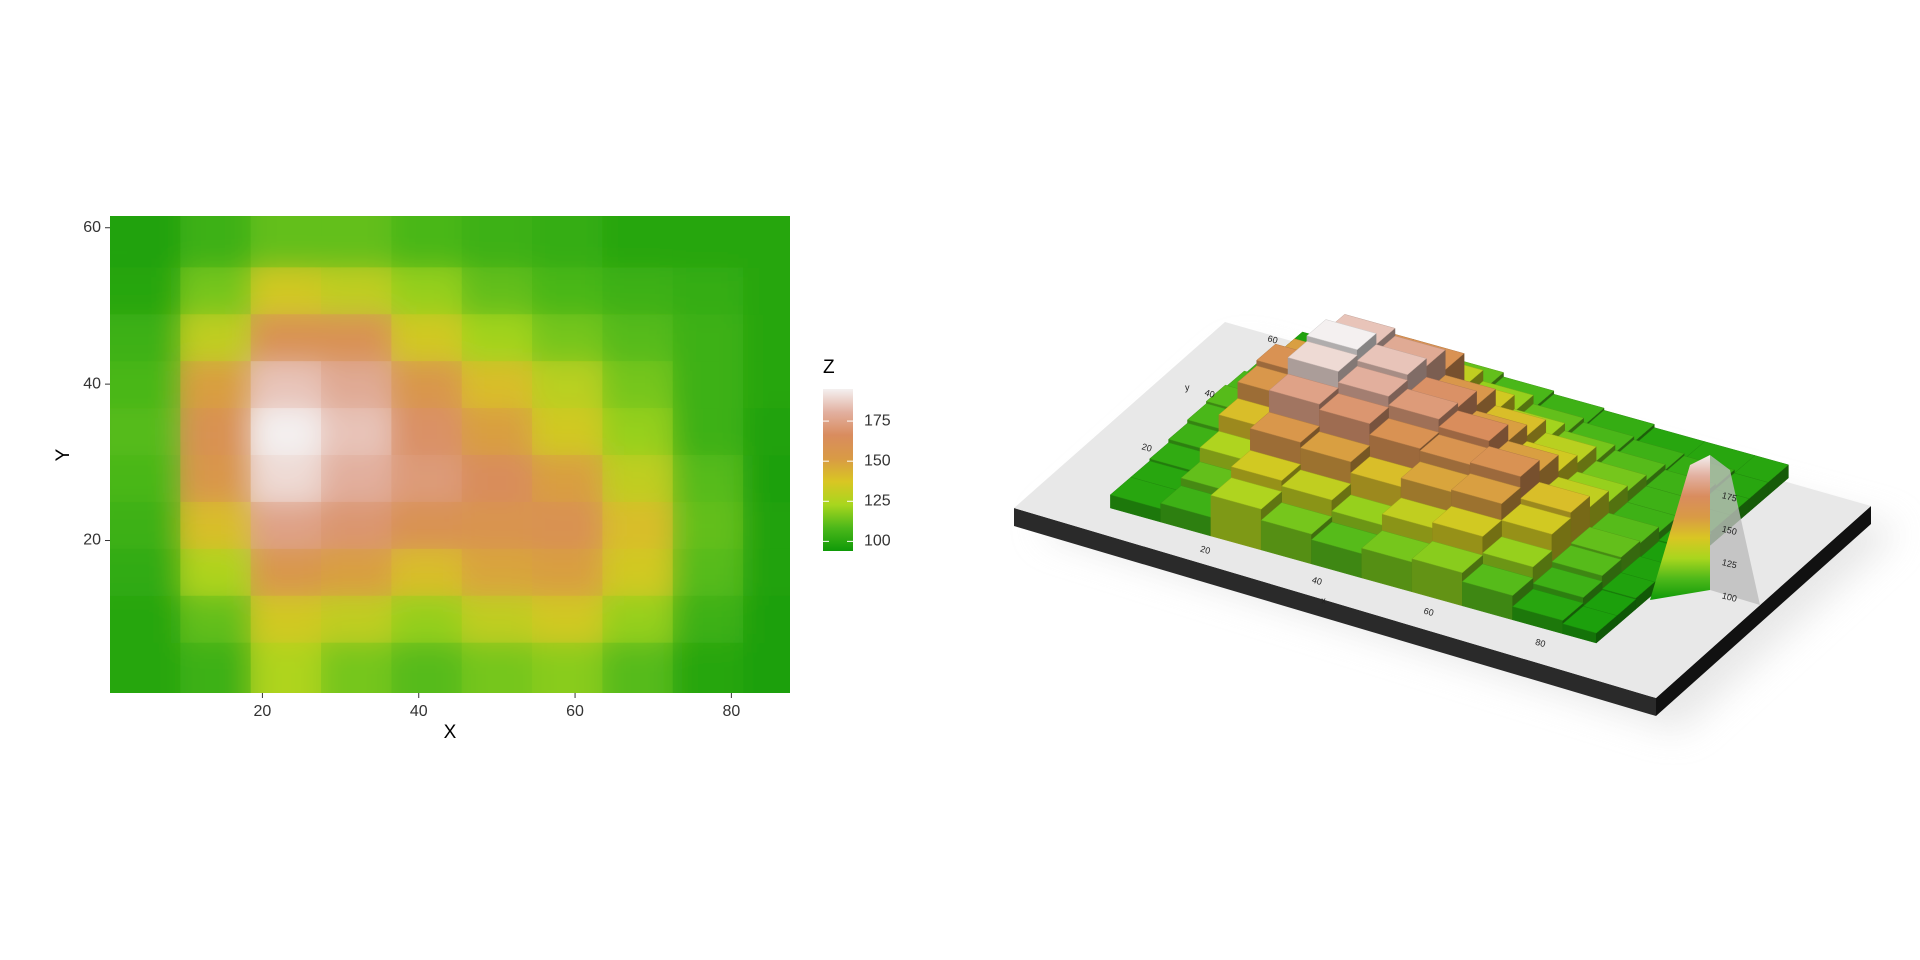  What do you see at coordinates (1540, 643) in the screenshot?
I see `x3d-tick-label: 80` at bounding box center [1540, 643].